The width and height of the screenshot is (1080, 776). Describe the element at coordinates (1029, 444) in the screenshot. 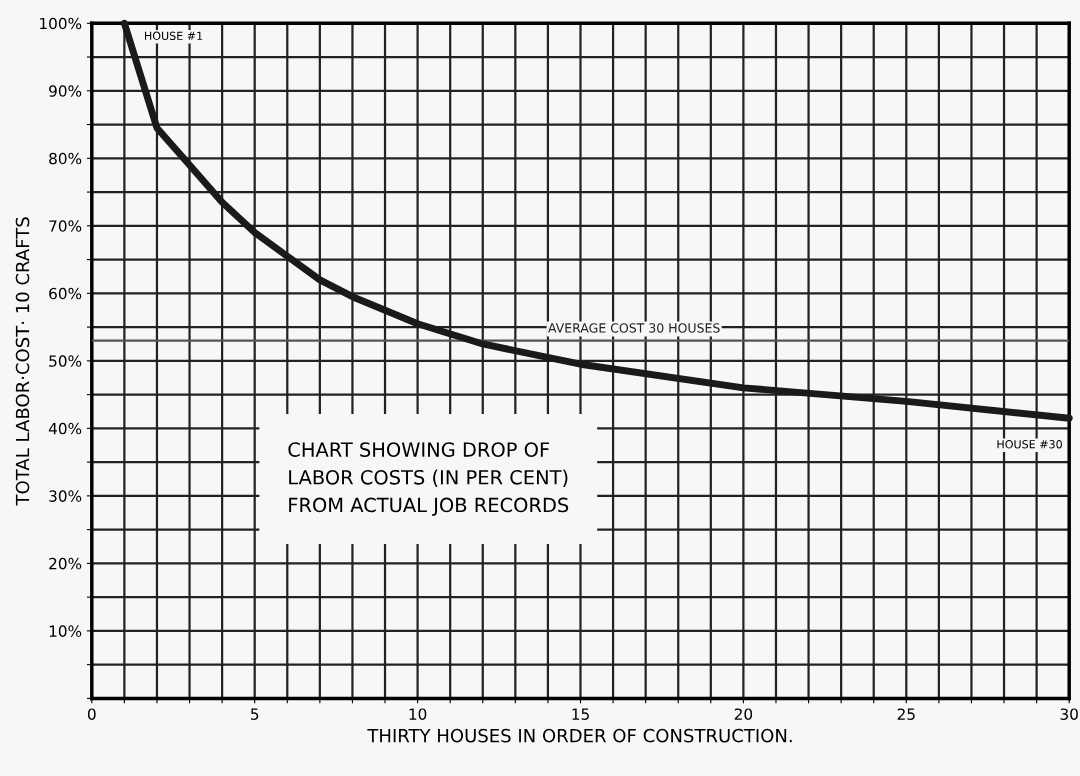

I see `annotation: HOUSE #30` at that location.